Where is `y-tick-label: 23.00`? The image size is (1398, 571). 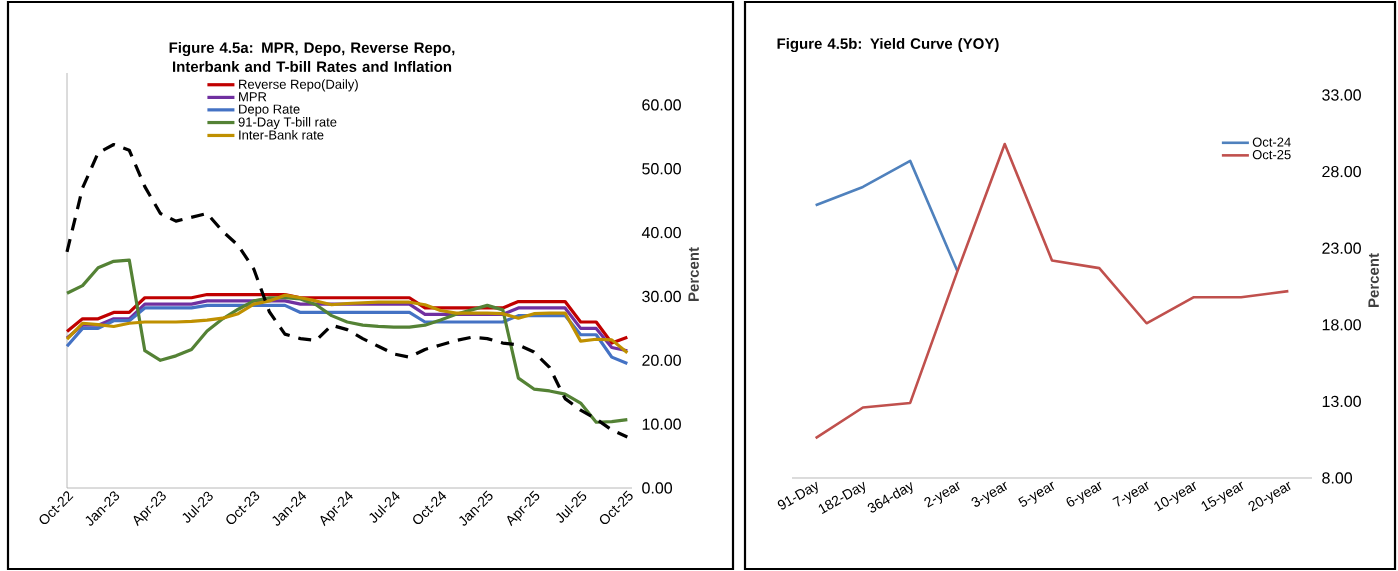
y-tick-label: 23.00 is located at coordinates (1341, 248).